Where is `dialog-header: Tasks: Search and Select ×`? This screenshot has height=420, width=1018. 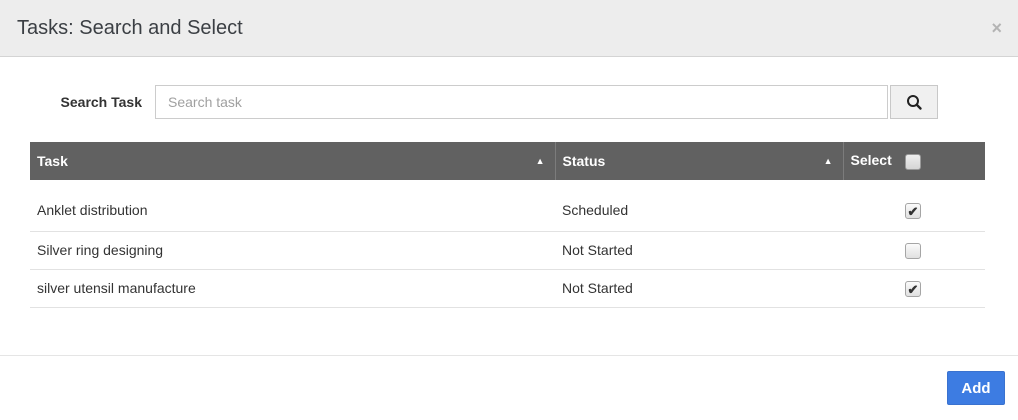 dialog-header: Tasks: Search and Select × is located at coordinates (509, 28).